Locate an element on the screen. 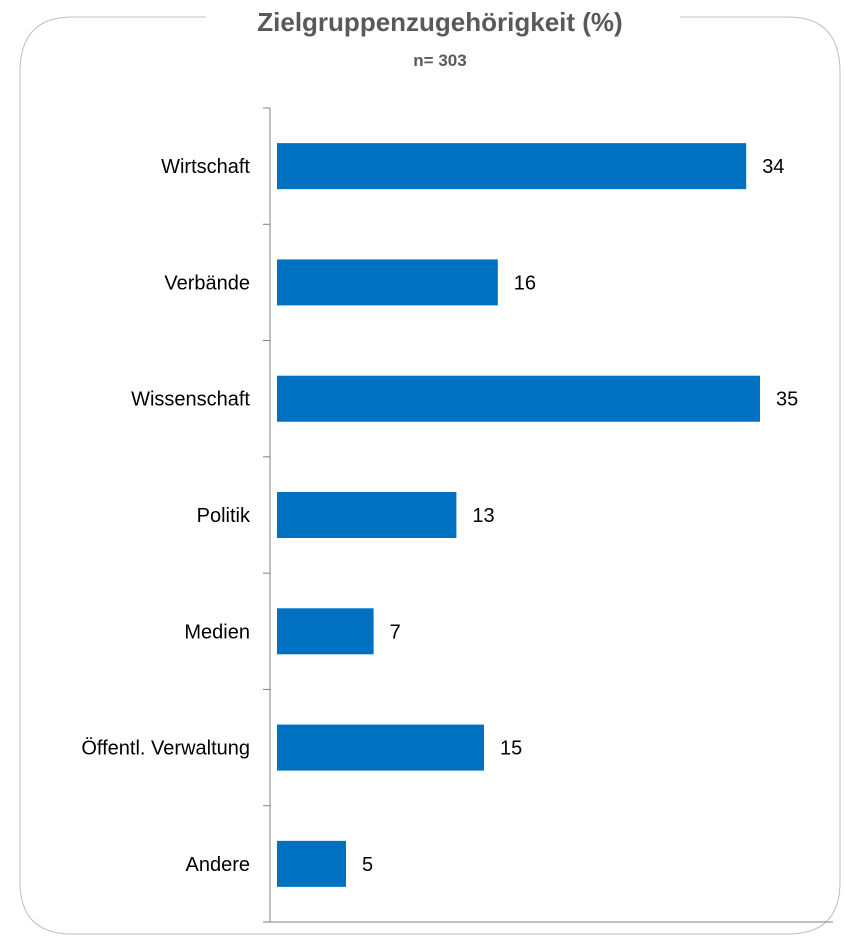 Image resolution: width=844 pixels, height=937 pixels. category-label: Wirtschaft is located at coordinates (205, 167).